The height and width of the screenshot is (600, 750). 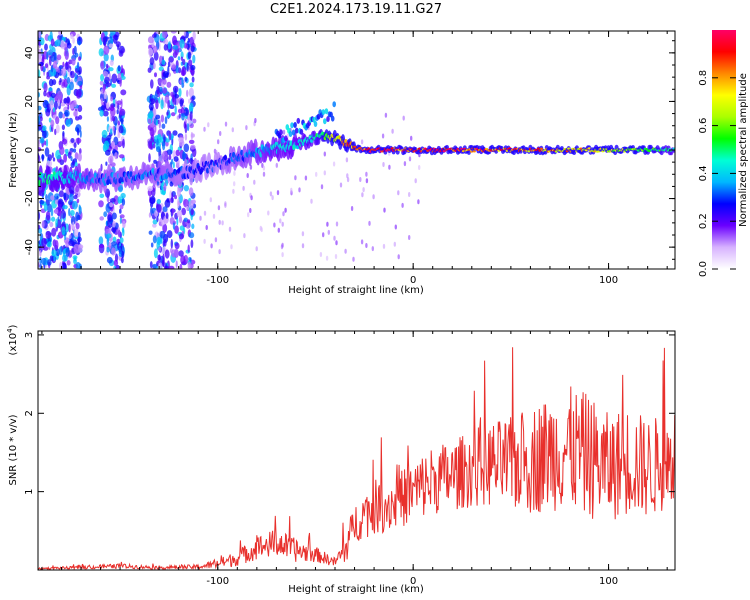 I want to click on snr-y-axis-label: SNR (10 * v/v), so click(x=13, y=449).